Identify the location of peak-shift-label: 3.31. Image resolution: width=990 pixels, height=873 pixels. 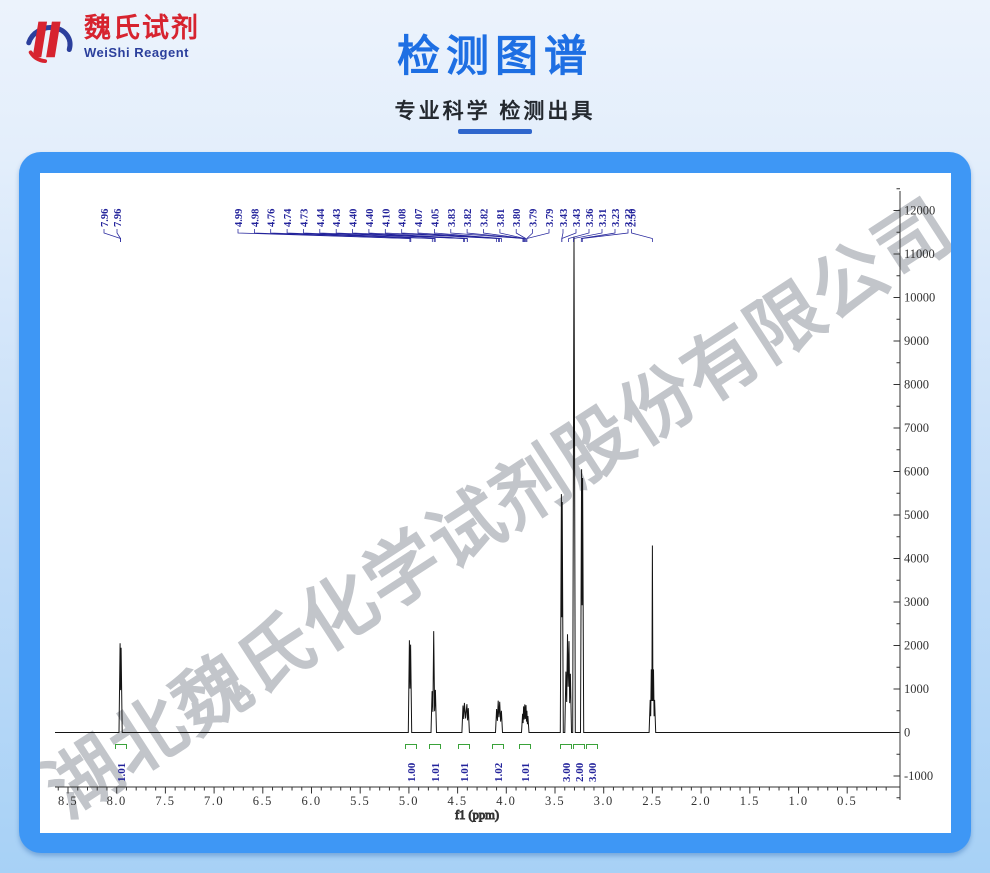
(603, 218).